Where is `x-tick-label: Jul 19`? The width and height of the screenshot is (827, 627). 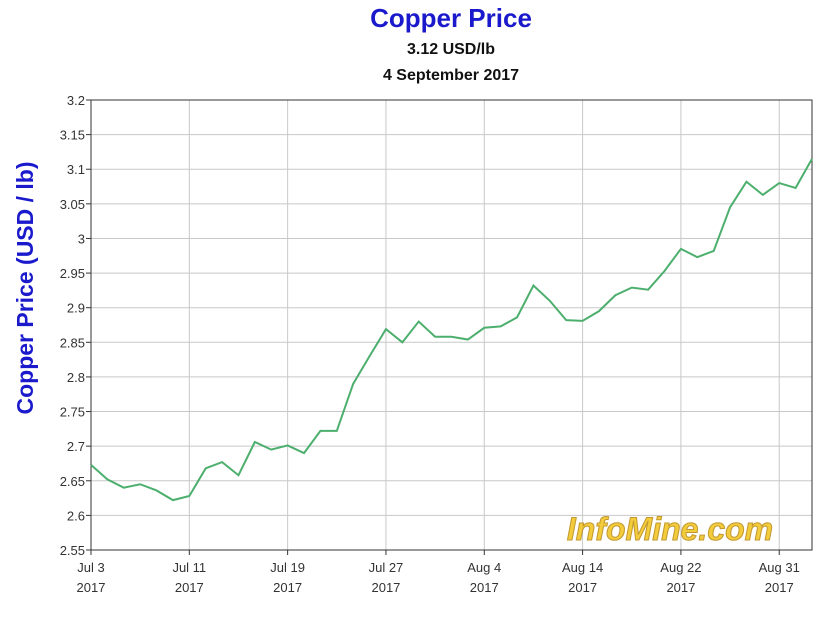 x-tick-label: Jul 19 is located at coordinates (287, 567).